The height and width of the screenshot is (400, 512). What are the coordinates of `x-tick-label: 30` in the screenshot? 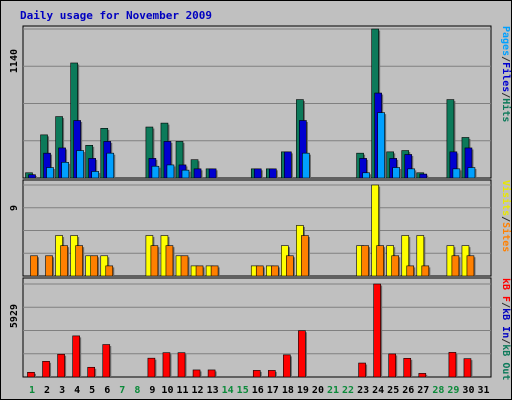 It's located at (468, 390).